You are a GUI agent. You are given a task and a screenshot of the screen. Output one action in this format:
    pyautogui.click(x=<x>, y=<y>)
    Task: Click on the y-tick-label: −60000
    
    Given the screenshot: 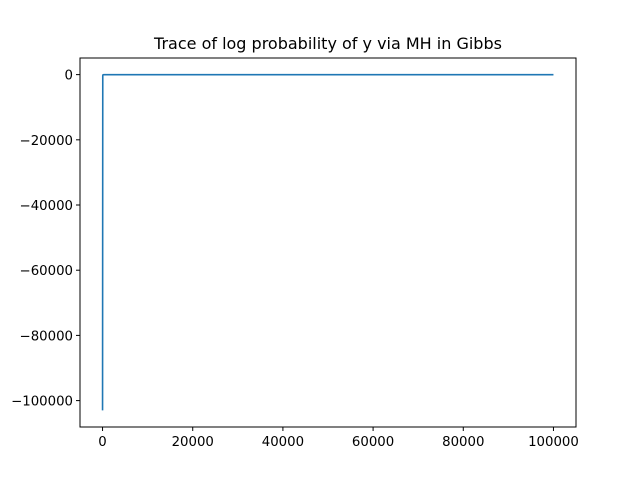 What is the action you would take?
    pyautogui.click(x=46, y=271)
    